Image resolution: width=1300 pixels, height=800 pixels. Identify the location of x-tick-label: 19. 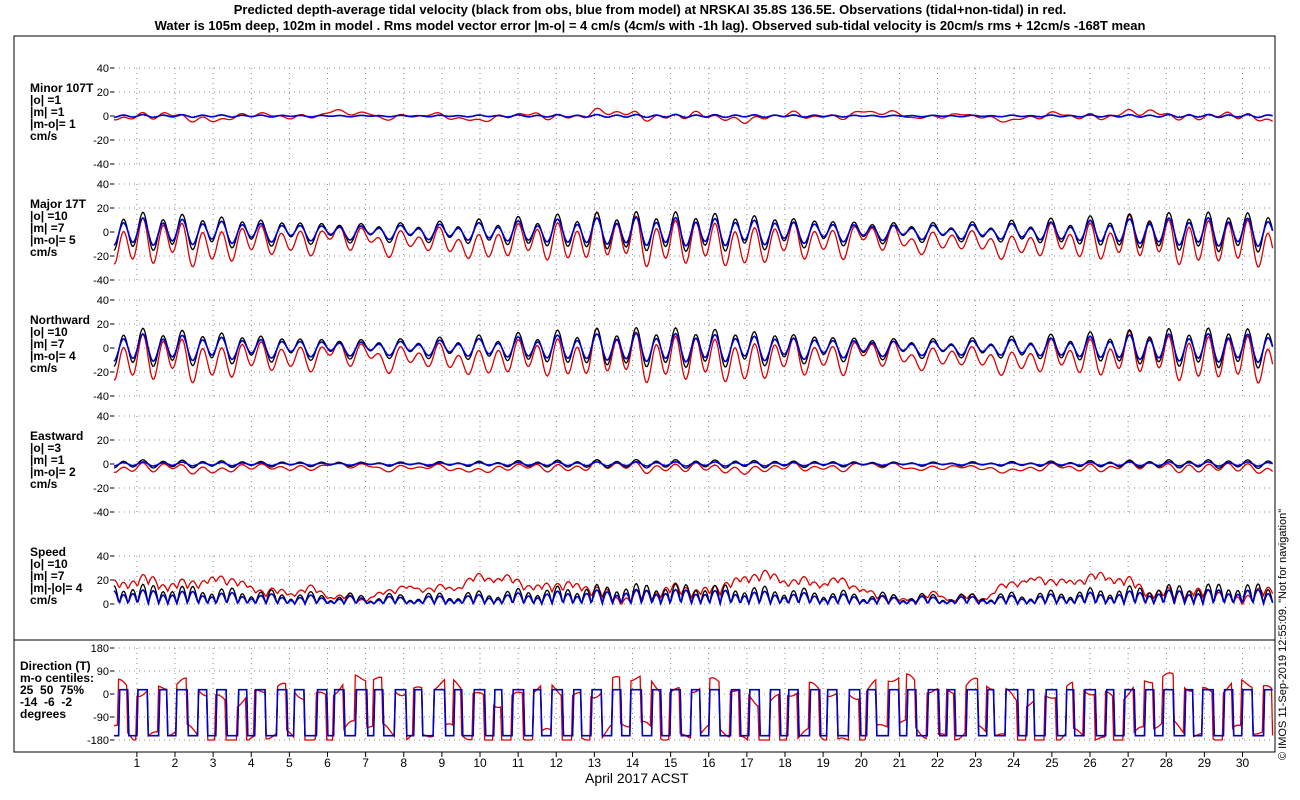
(823, 763).